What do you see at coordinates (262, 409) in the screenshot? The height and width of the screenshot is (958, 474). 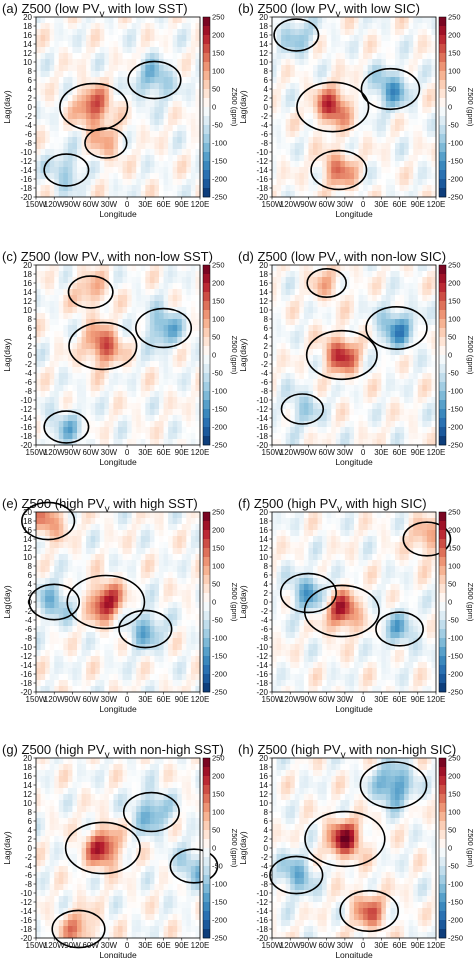 I see `y-tick-label: -12` at bounding box center [262, 409].